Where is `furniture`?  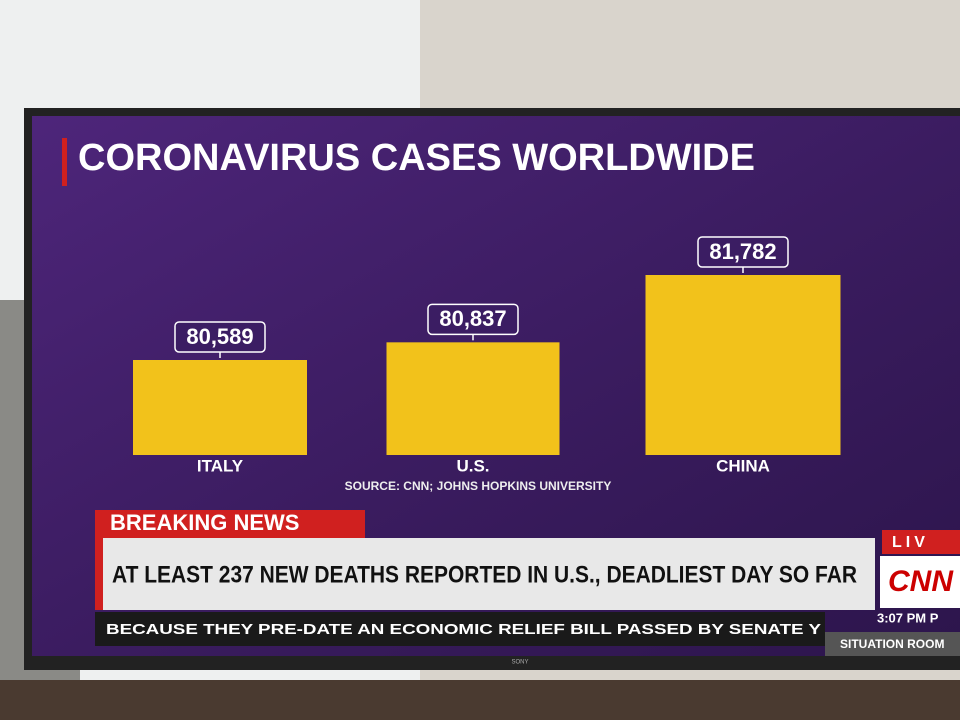 furniture is located at coordinates (480, 700).